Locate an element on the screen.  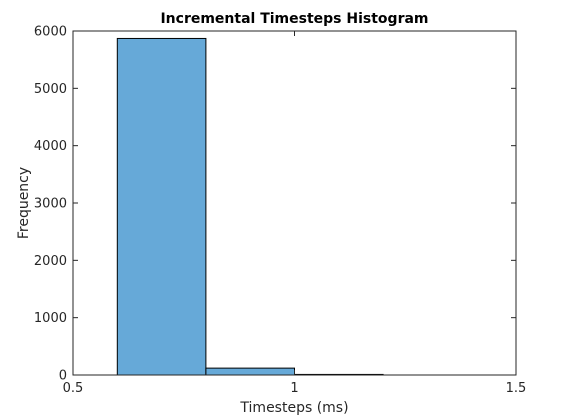
x-tick-label: 1.5 is located at coordinates (516, 388).